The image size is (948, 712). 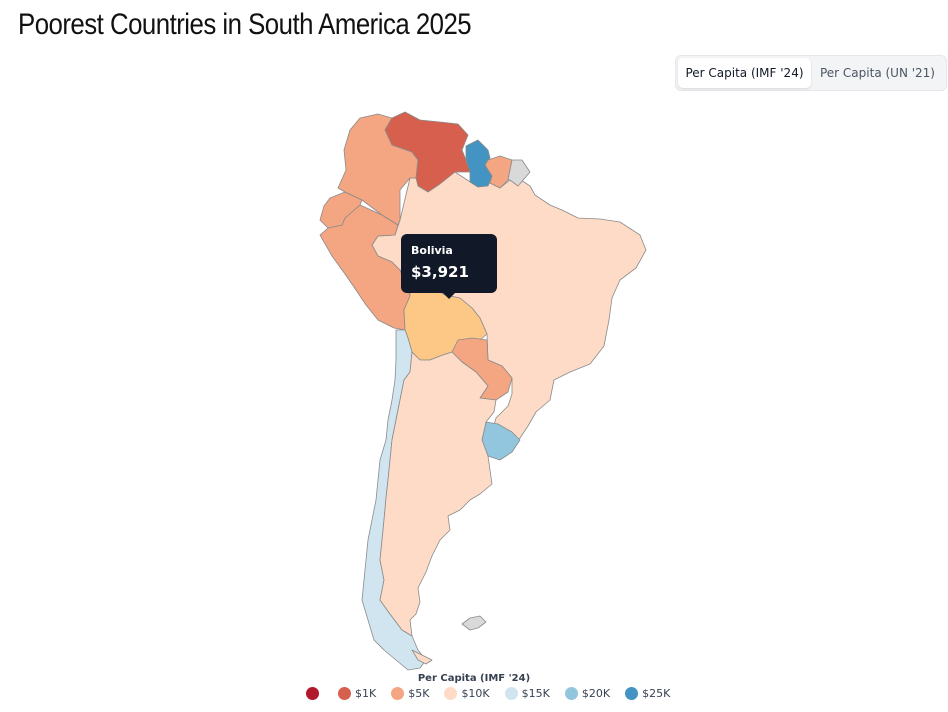 I want to click on country-tooltip: Bolivia $3,921, so click(x=449, y=266).